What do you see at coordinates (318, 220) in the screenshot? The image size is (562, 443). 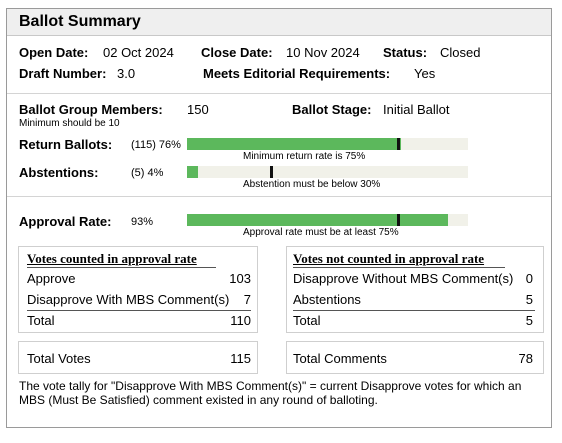 I see `approval-rate-fill` at bounding box center [318, 220].